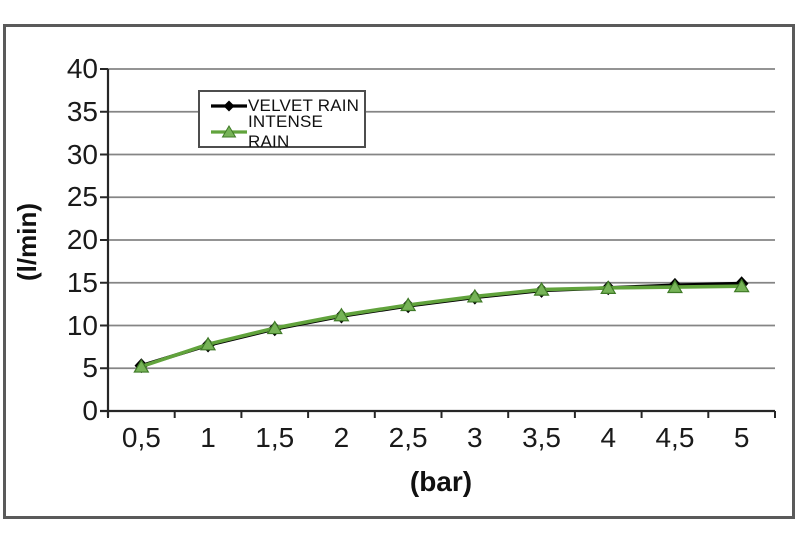 Image resolution: width=800 pixels, height=533 pixels. I want to click on legend-label-intense-rain: INTENSE RAIN, so click(286, 131).